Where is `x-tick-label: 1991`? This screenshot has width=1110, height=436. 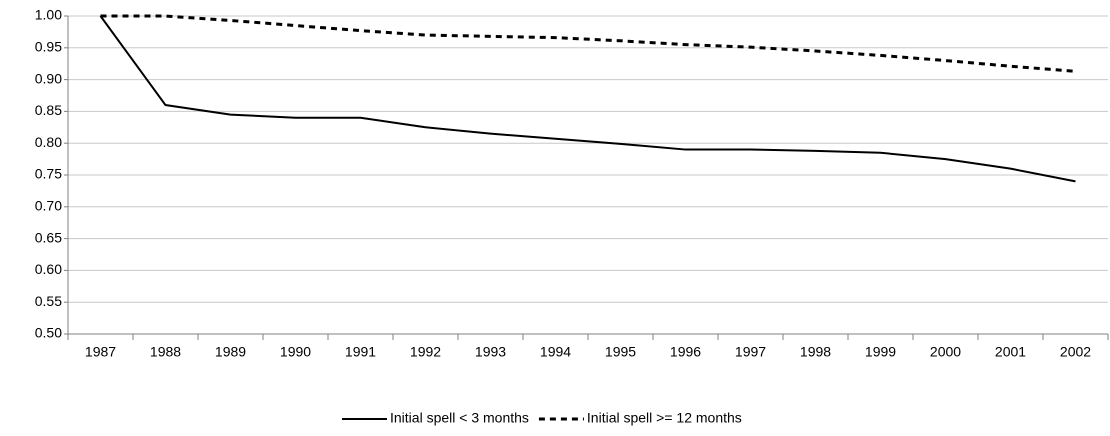 x-tick-label: 1991 is located at coordinates (360, 352).